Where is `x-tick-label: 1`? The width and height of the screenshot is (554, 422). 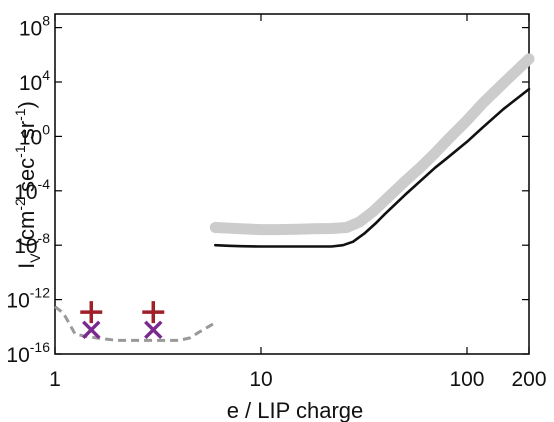 x-tick-label: 1 is located at coordinates (55, 379).